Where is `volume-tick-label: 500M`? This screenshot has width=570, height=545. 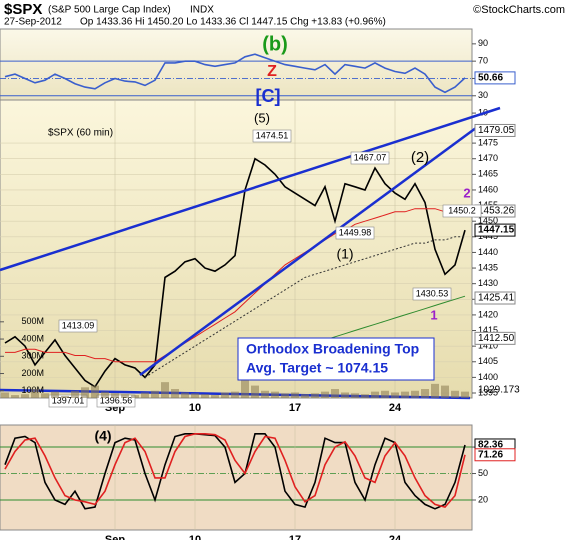
volume-tick-label: 500M is located at coordinates (32, 321).